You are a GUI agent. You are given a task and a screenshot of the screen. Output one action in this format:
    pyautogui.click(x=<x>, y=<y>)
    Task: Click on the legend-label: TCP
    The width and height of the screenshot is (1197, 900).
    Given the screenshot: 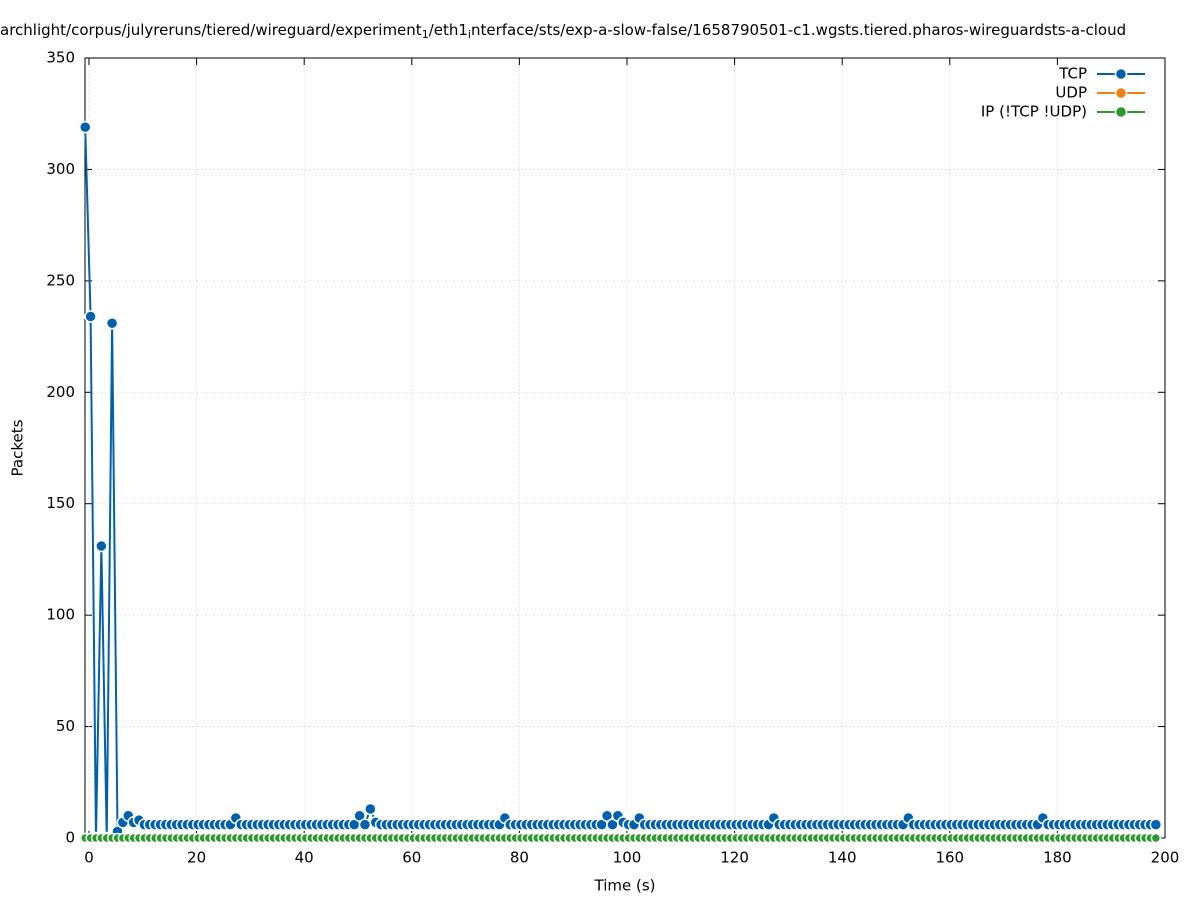 What is the action you would take?
    pyautogui.click(x=1072, y=74)
    